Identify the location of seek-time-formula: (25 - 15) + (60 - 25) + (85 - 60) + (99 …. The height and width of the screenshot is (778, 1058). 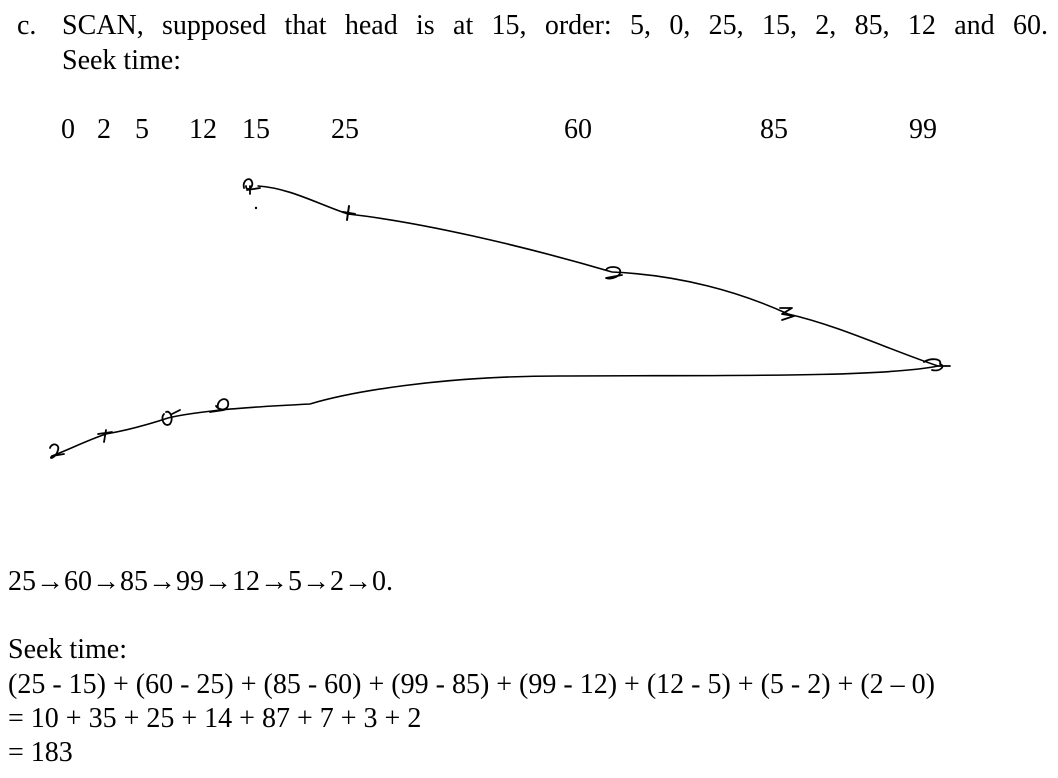
(471, 684).